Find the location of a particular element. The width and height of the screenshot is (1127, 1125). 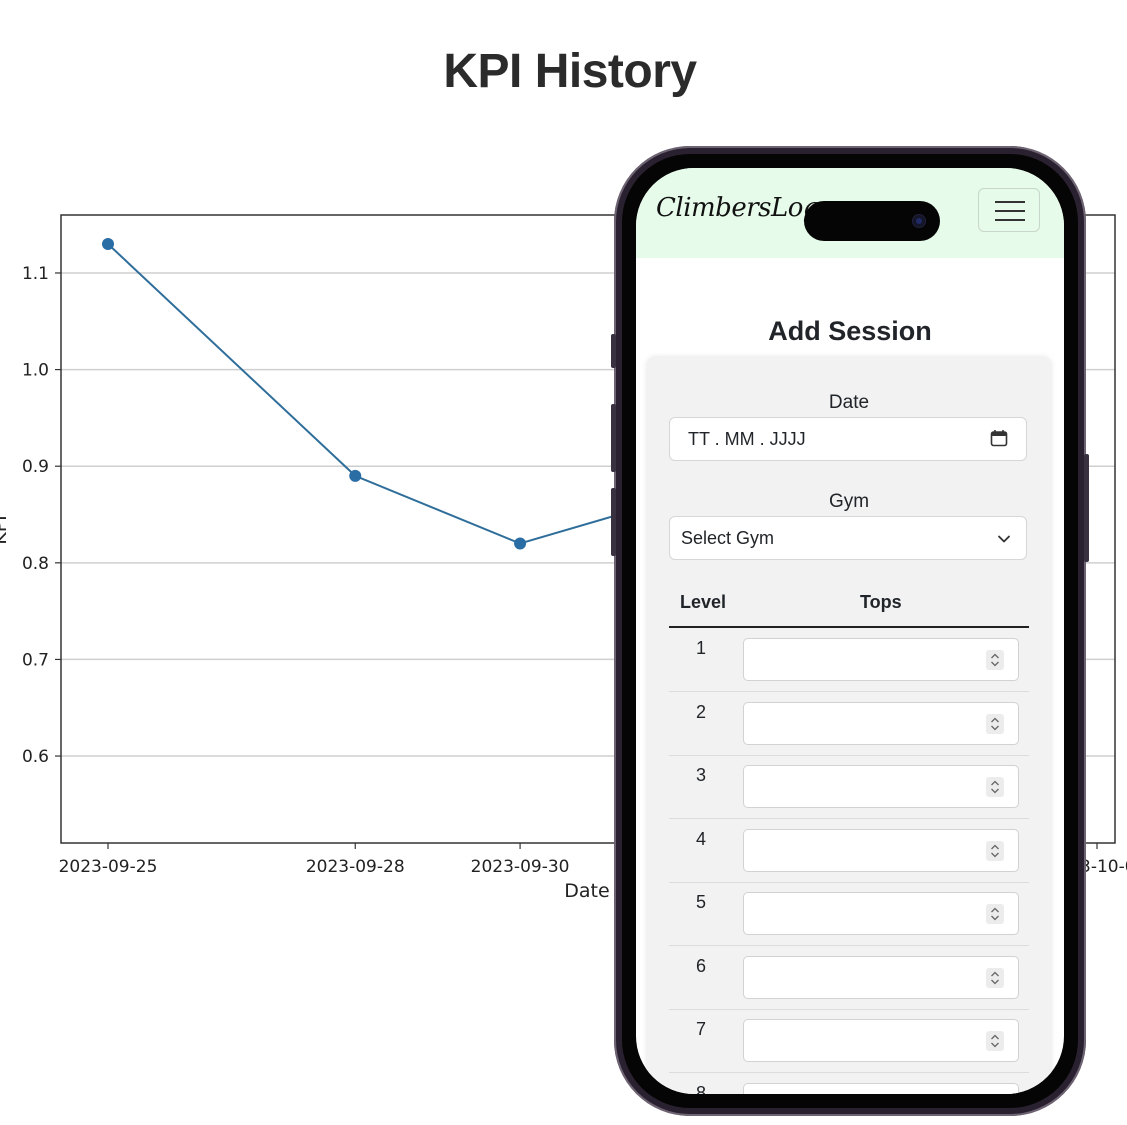

table-row: 5 is located at coordinates (849, 914).